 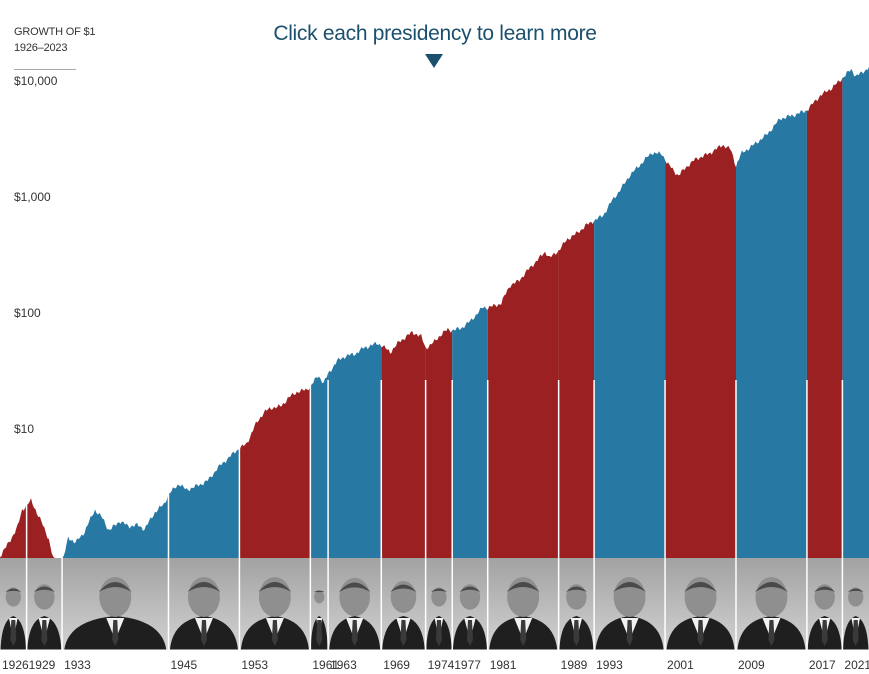 I want to click on portrait-1961, so click(x=319, y=620).